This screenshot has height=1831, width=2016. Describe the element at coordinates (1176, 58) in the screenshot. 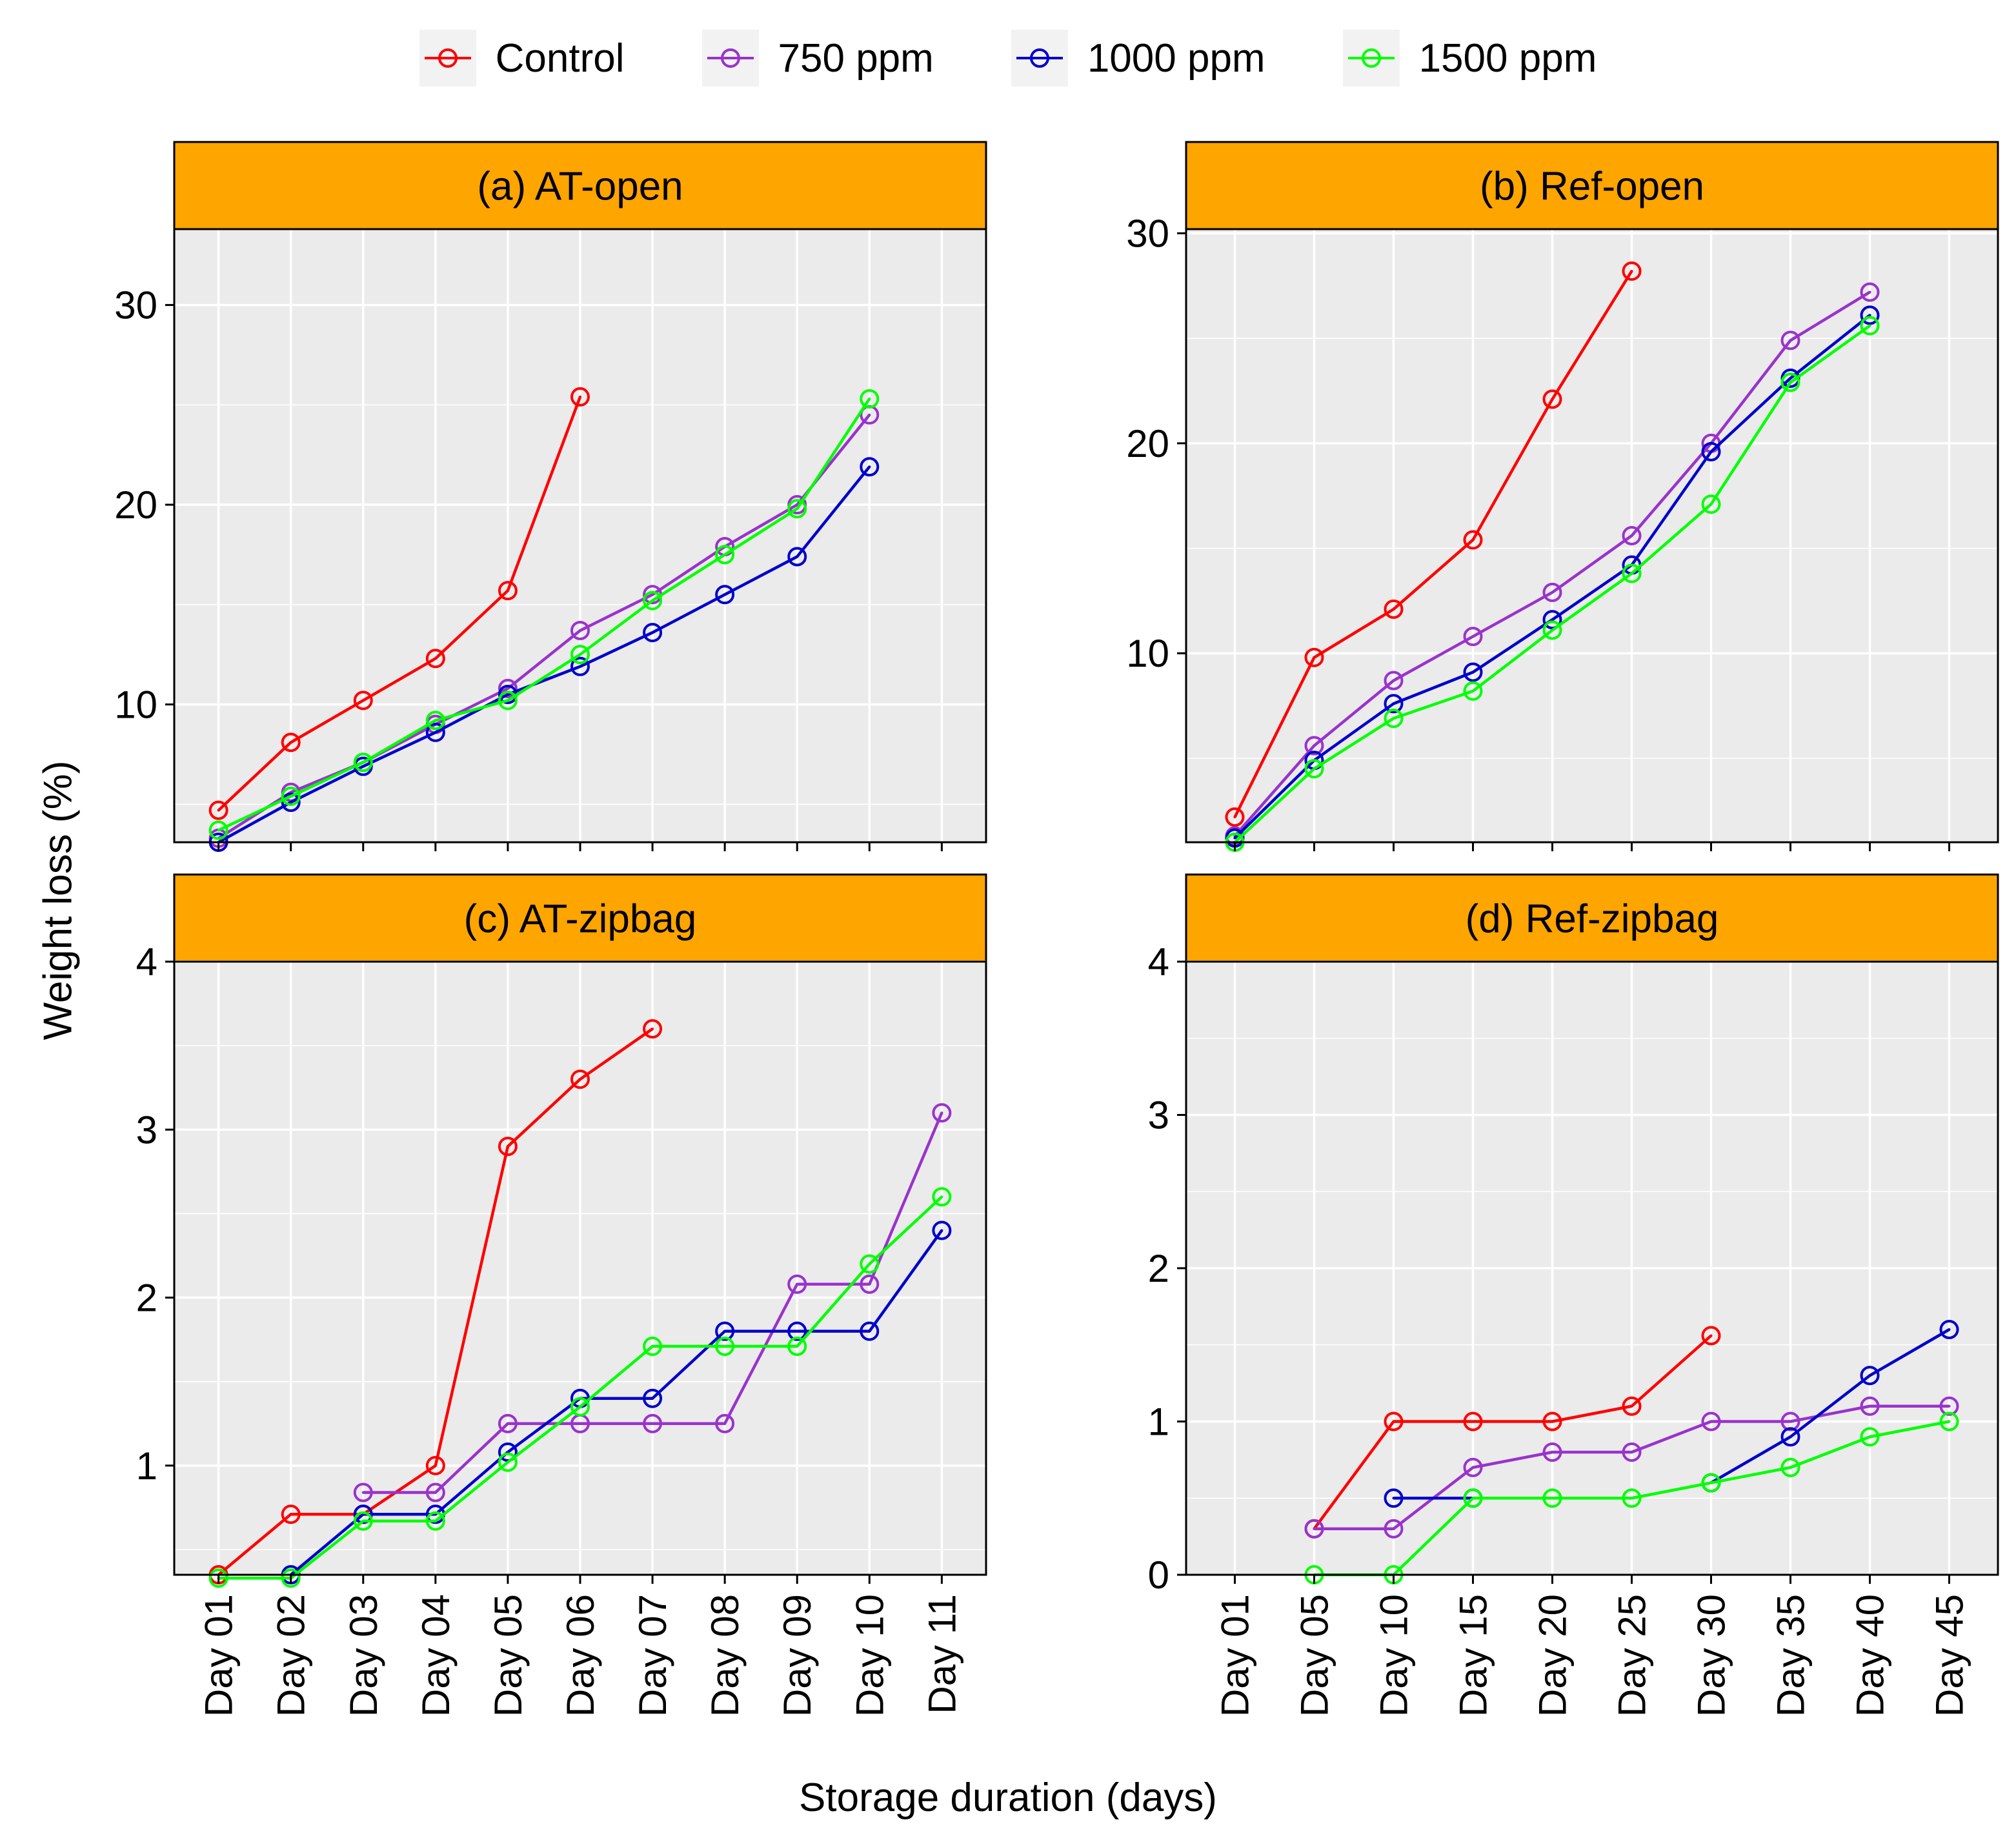

I see `legend-label: 1000 ppm` at that location.